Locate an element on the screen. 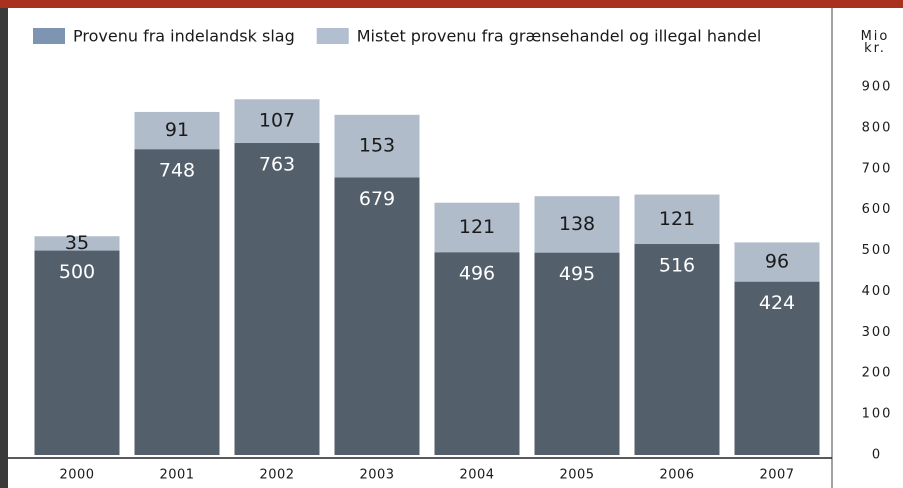  value-label: 138 is located at coordinates (577, 224).